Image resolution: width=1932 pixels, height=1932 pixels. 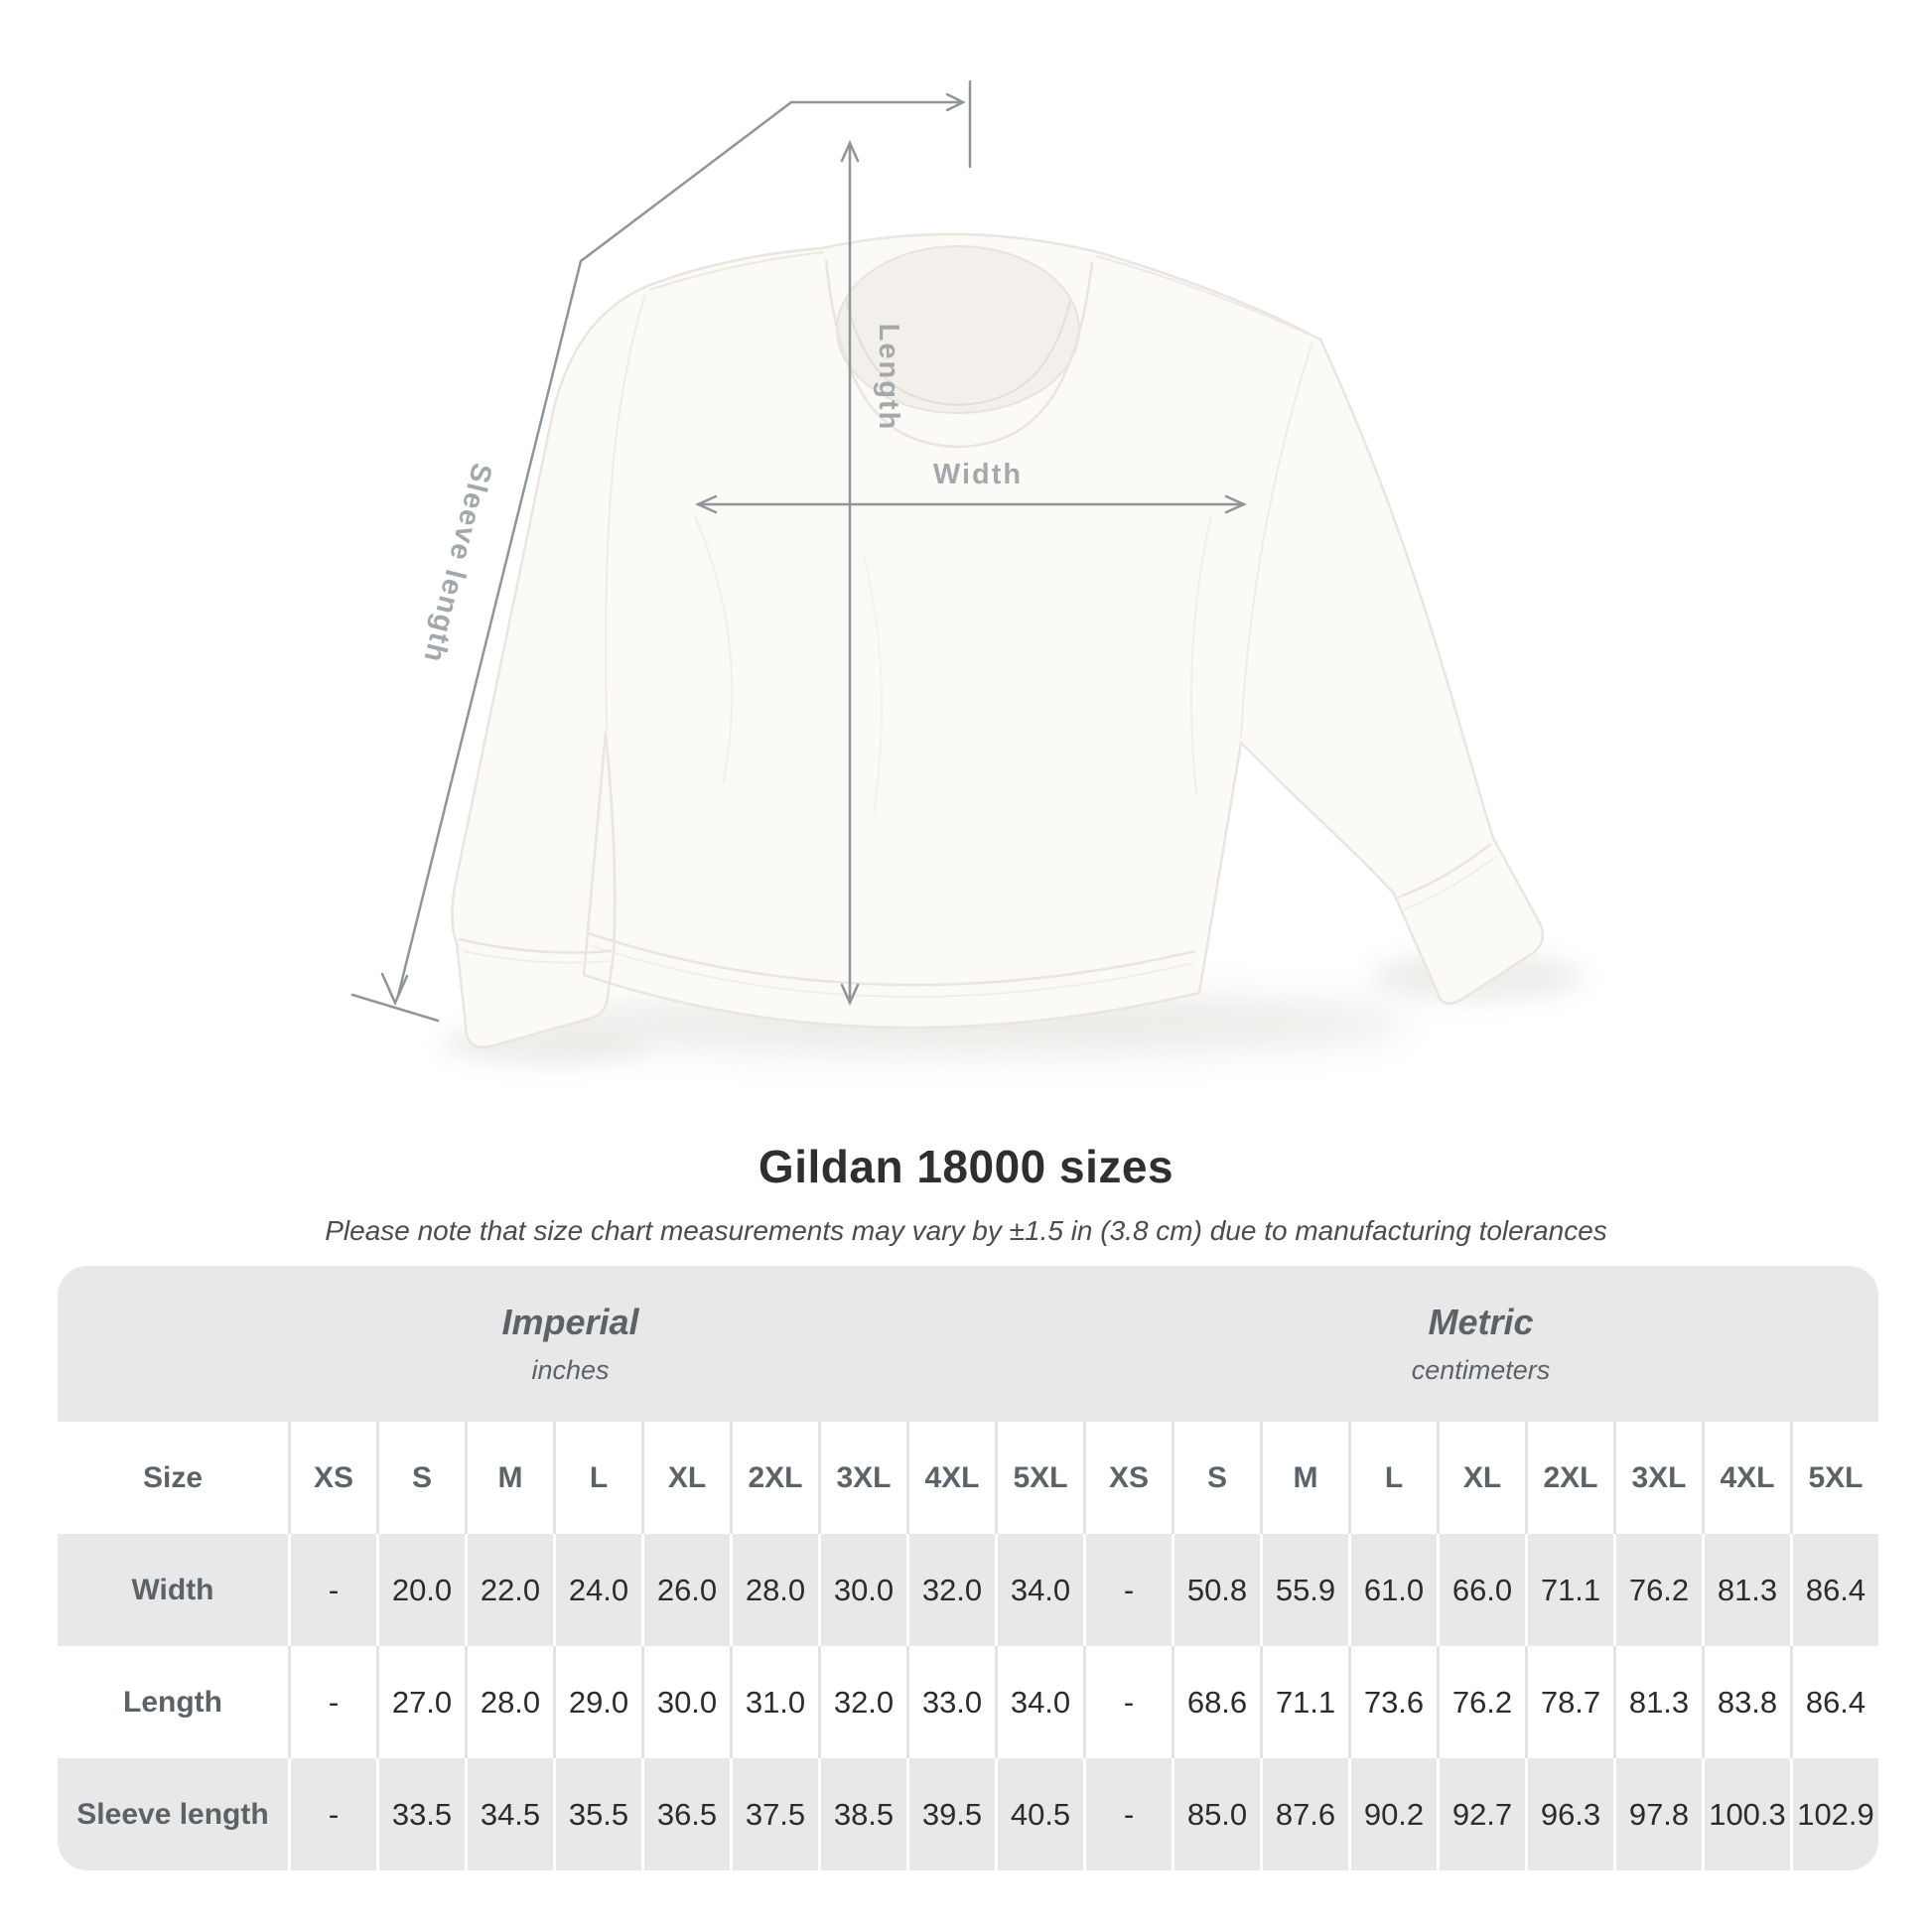 What do you see at coordinates (570, 1322) in the screenshot?
I see `imperial-label: Imperial` at bounding box center [570, 1322].